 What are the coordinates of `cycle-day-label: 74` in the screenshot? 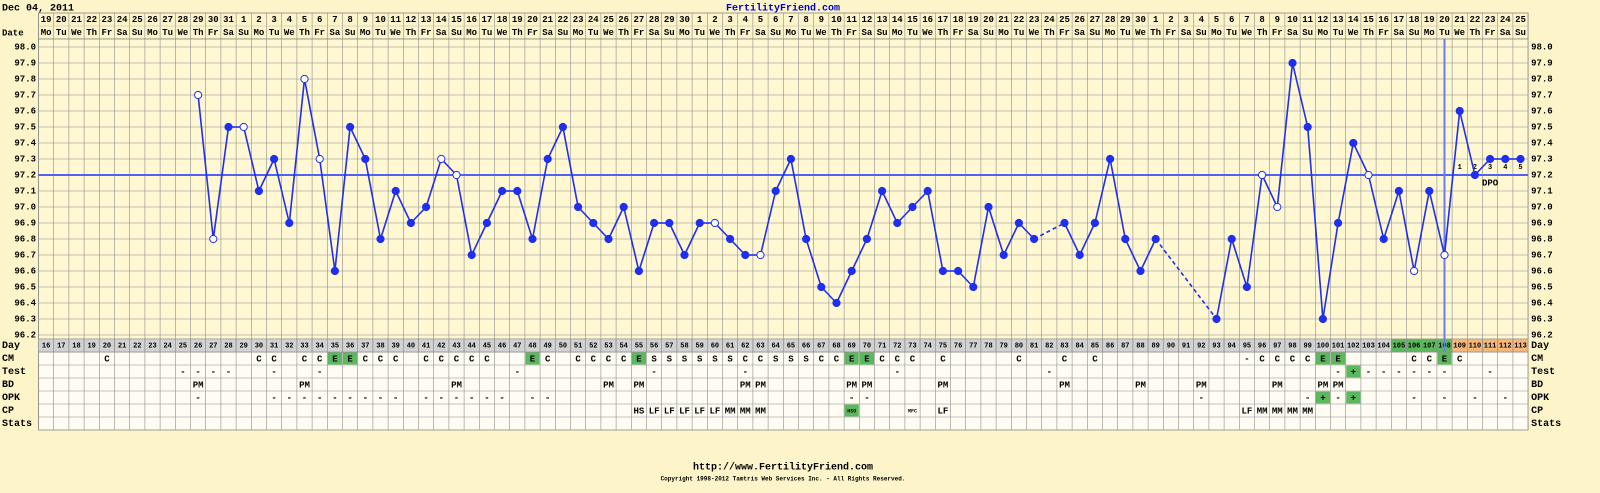 It's located at (927, 346).